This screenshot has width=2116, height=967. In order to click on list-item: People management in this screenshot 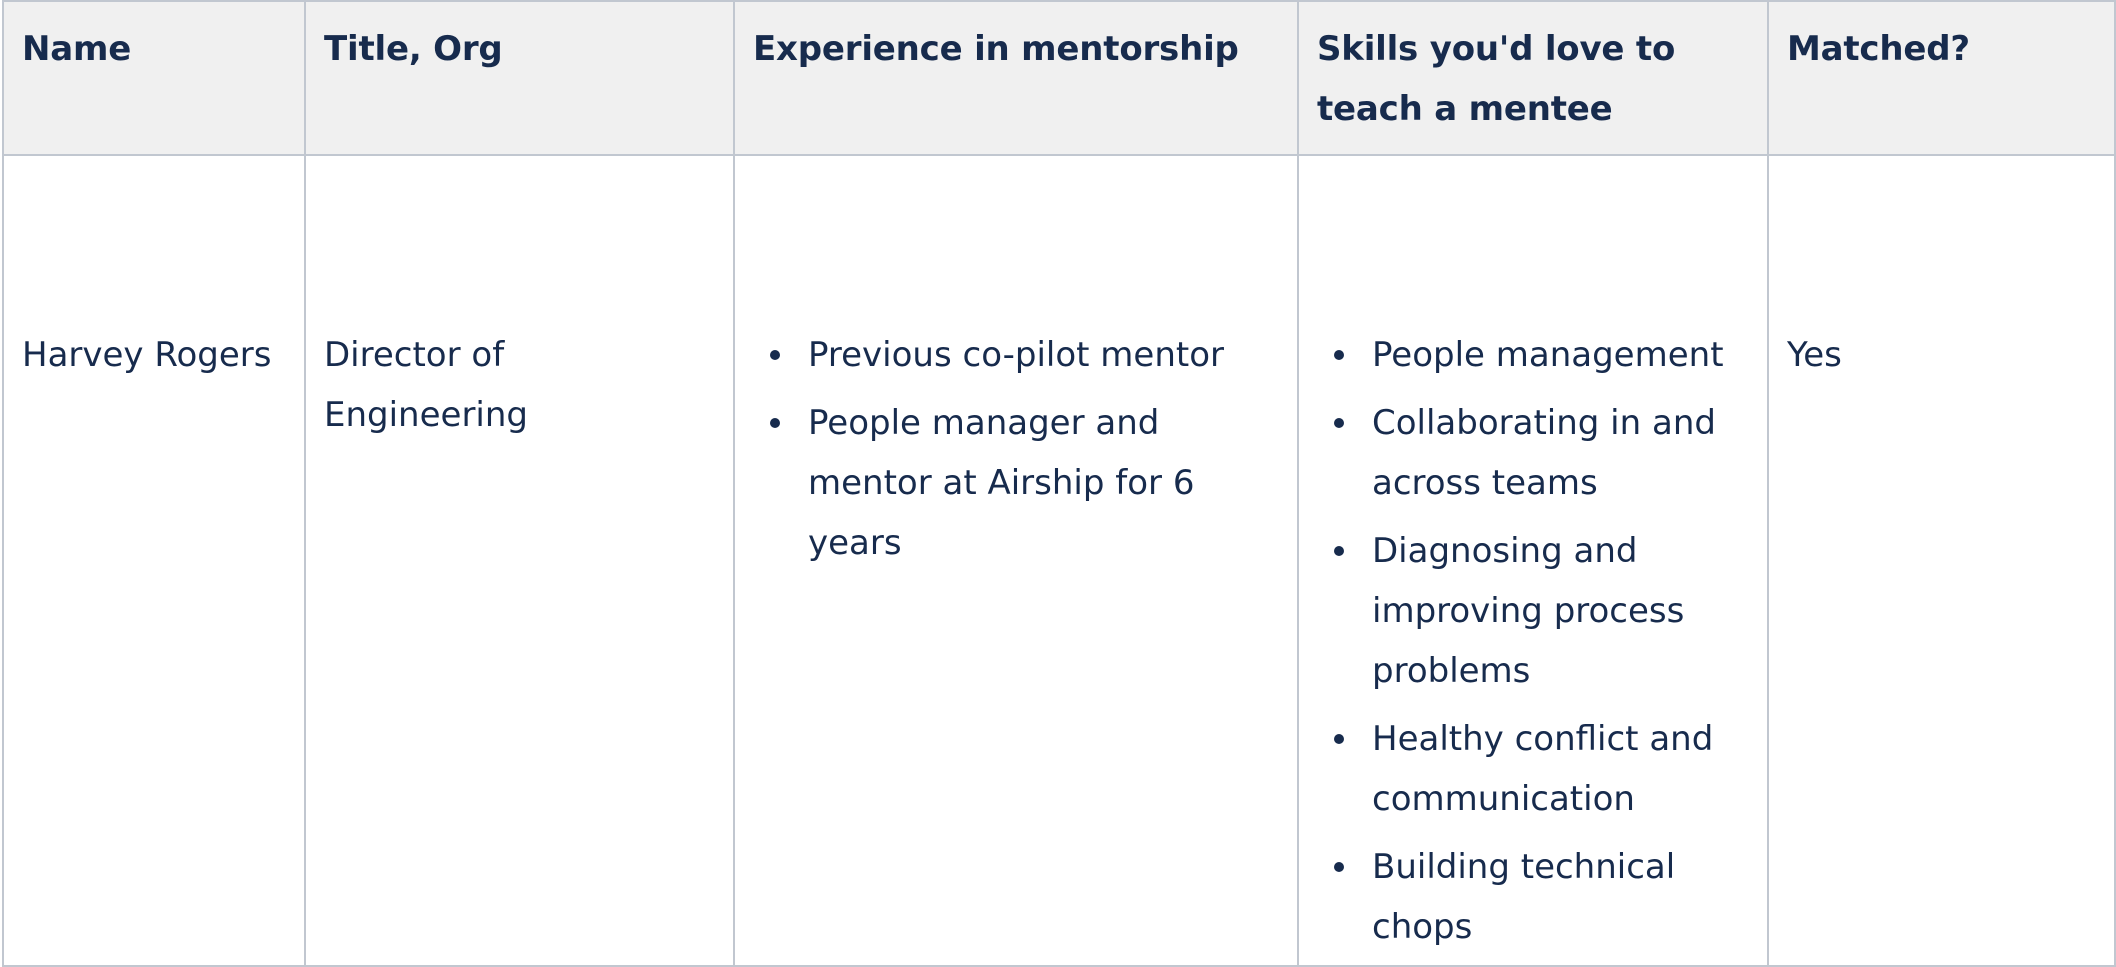, I will do `click(1541, 355)`.